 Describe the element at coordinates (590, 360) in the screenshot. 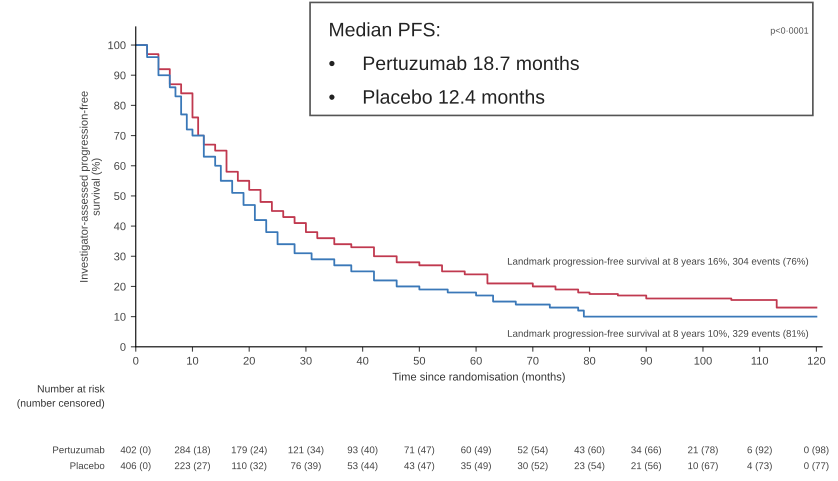

I see `x-tick-label: 80` at that location.